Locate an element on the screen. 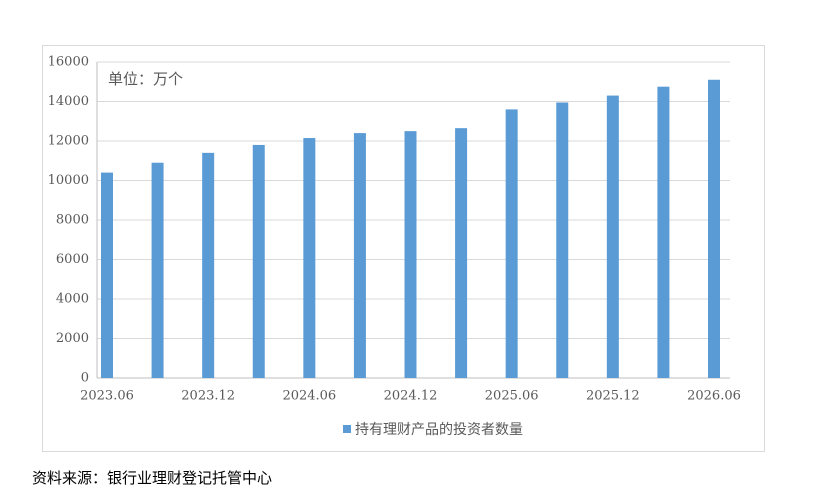 Image resolution: width=820 pixels, height=500 pixels. y-tick-label: 10000 is located at coordinates (68, 180).